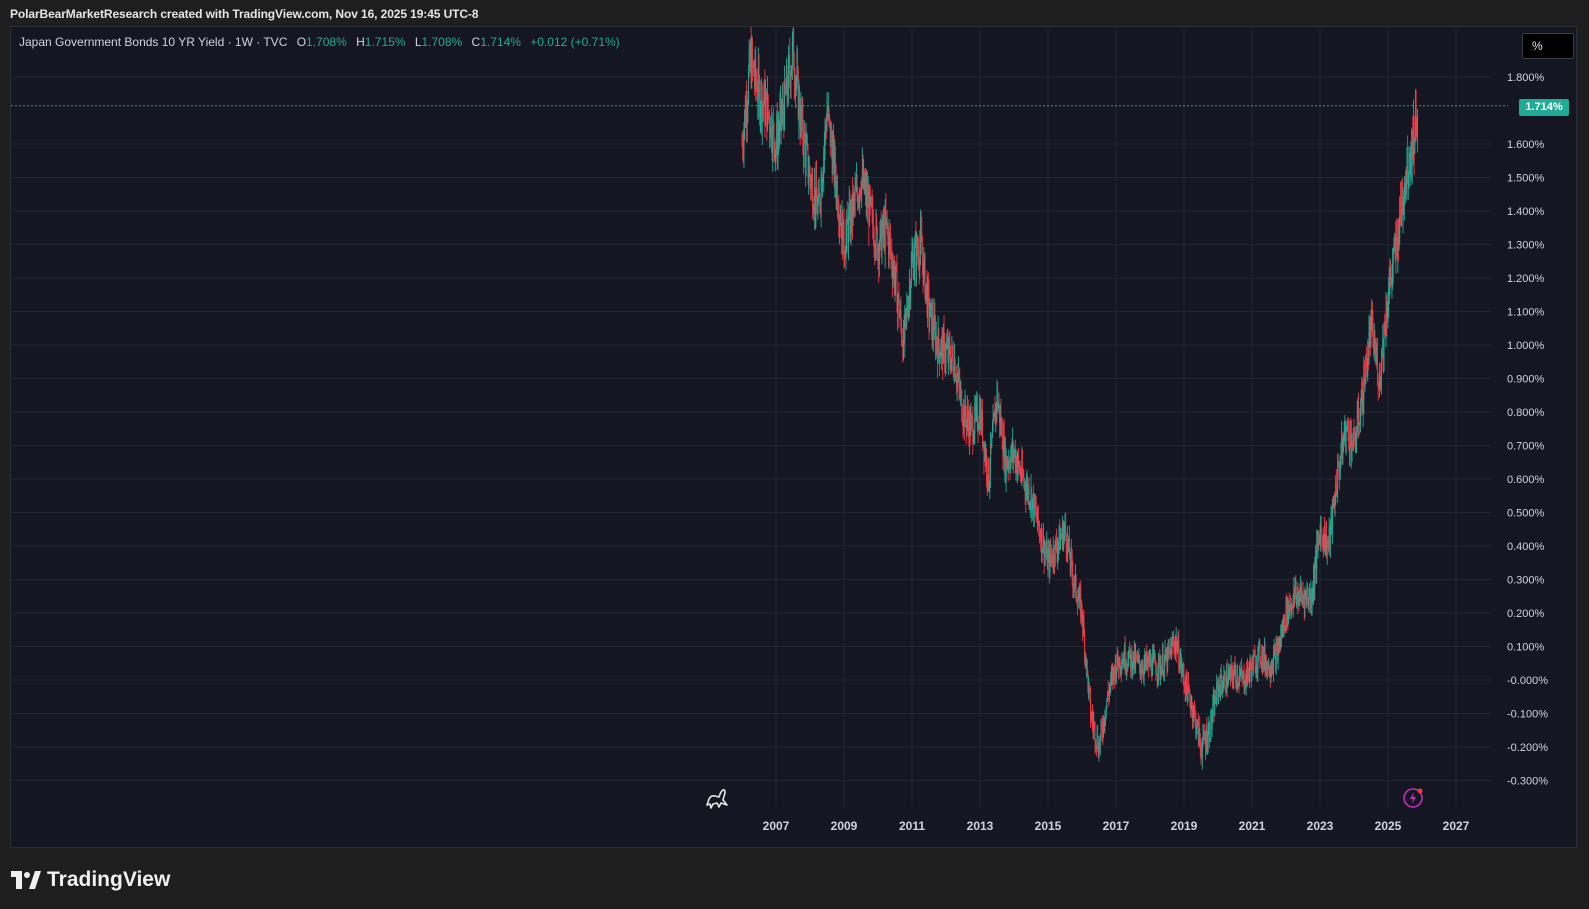 This screenshot has height=909, width=1589. What do you see at coordinates (1526, 480) in the screenshot?
I see `y-tick-label: 0.600%` at bounding box center [1526, 480].